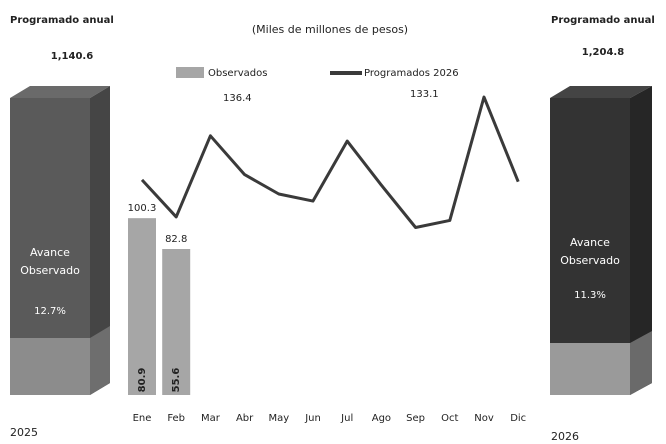 The height and width of the screenshot is (444, 666). Describe the element at coordinates (484, 418) in the screenshot. I see `x-tick-label: Nov` at that location.